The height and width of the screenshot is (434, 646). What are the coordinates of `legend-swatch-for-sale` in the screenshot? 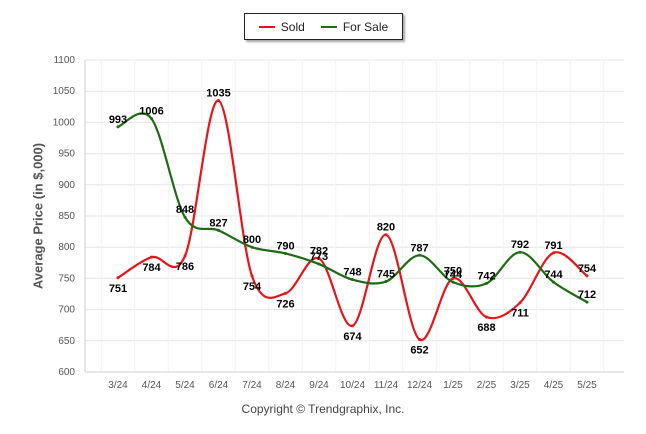 It's located at (328, 26).